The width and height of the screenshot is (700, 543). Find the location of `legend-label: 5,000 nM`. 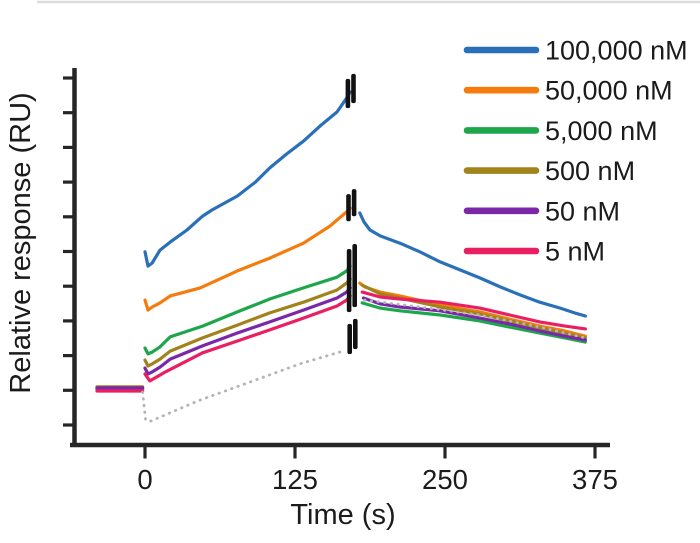

legend-label: 5,000 nM is located at coordinates (601, 131).